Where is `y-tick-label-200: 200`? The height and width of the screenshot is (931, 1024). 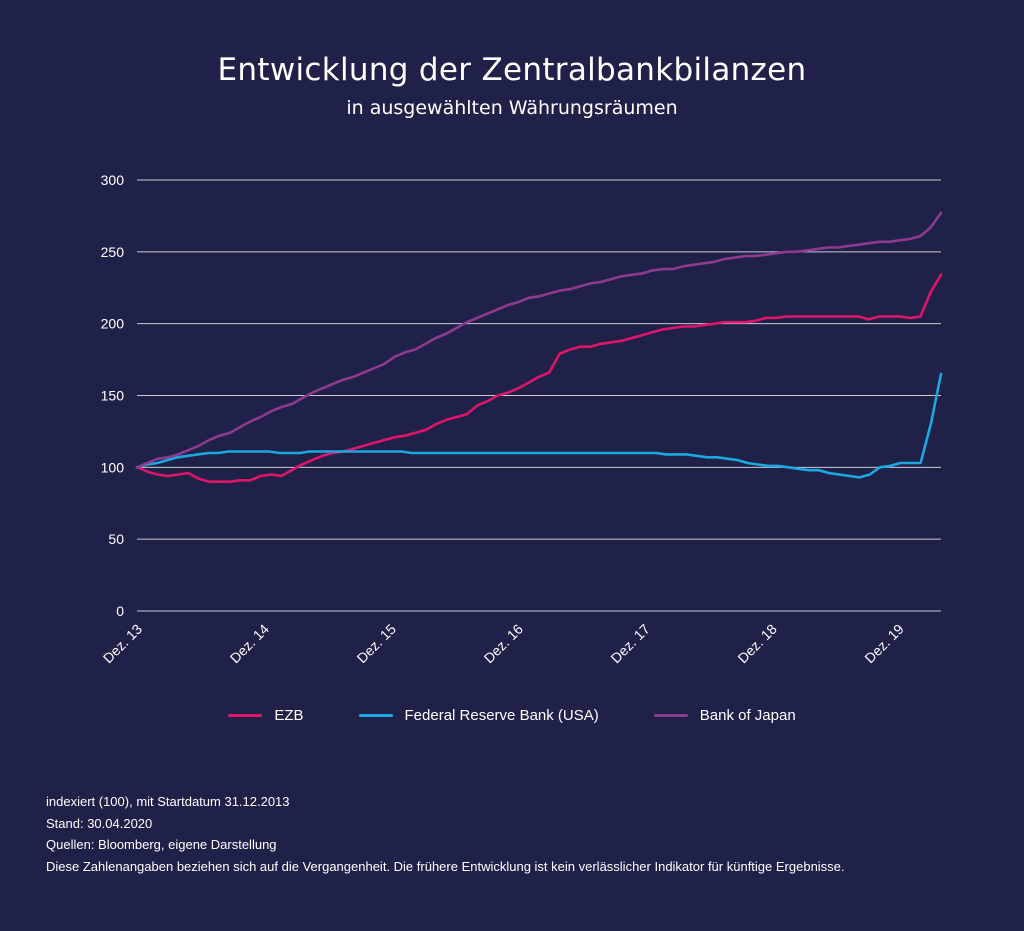 y-tick-label-200: 200 is located at coordinates (113, 324).